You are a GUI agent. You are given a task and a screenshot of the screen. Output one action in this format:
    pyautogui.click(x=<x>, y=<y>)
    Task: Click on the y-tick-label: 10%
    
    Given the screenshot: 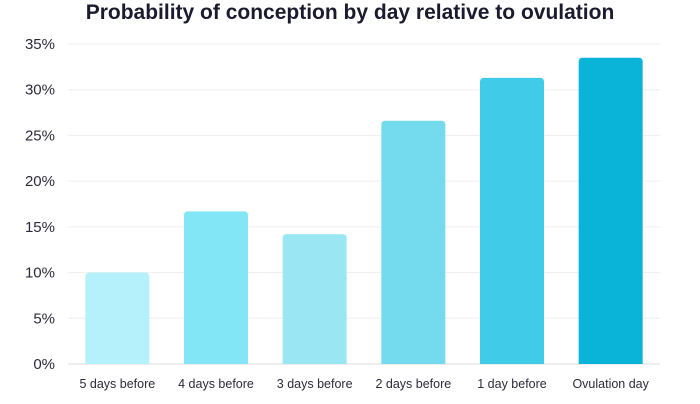 What is the action you would take?
    pyautogui.click(x=40, y=273)
    